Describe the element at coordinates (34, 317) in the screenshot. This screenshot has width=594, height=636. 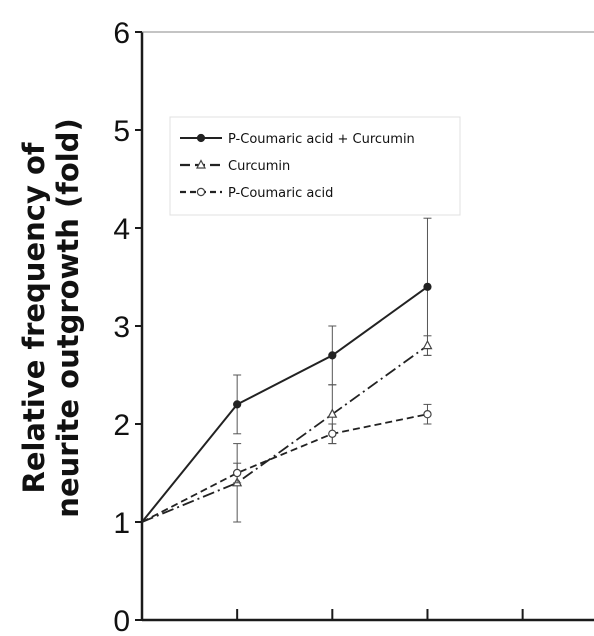
I see `y-axis-label-line: Relative frequency of` at that location.